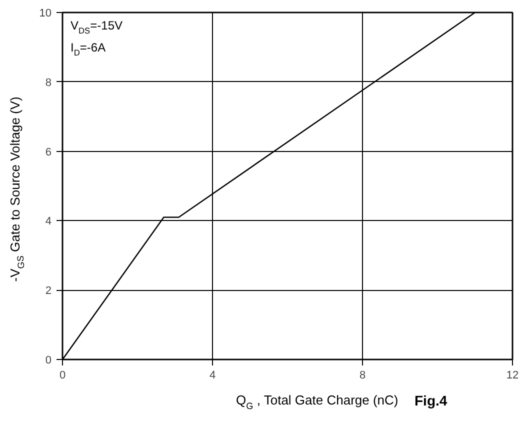 This screenshot has width=528, height=427. Describe the element at coordinates (48, 152) in the screenshot. I see `y-tick-label: 6` at that location.